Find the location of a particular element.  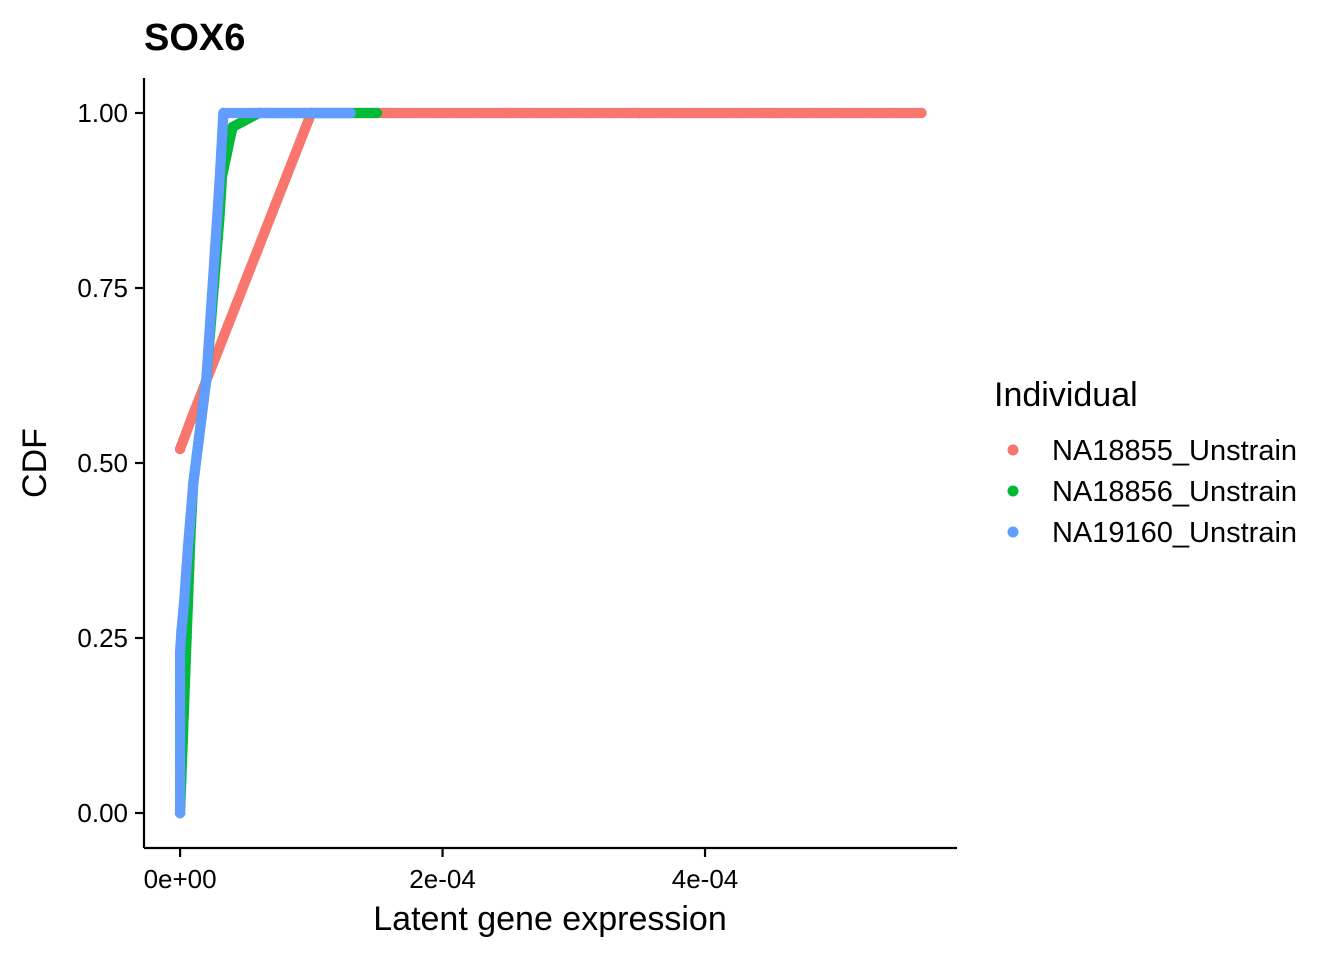

y-axis-ticks: 0.00 0.25 0.50 0.75 1.00 is located at coordinates (110, 463).